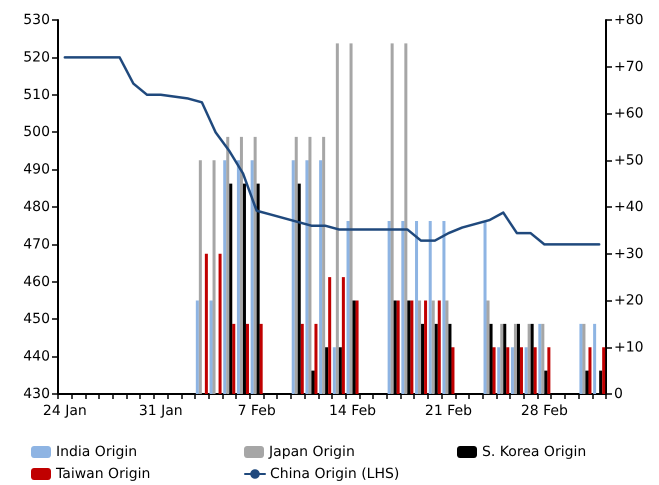 This screenshot has height=485, width=659. What do you see at coordinates (160, 411) in the screenshot?
I see `x-tick-label: 31 Jan` at bounding box center [160, 411].